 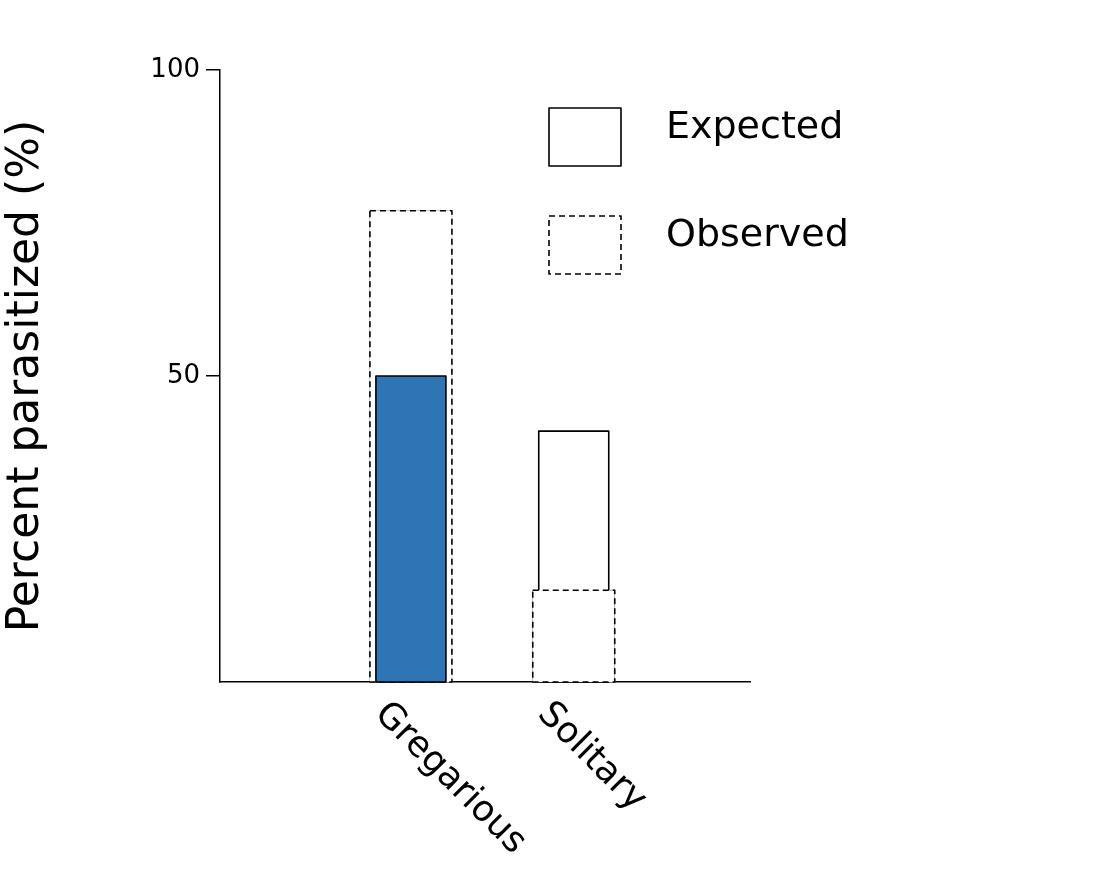 What do you see at coordinates (183, 373) in the screenshot?
I see `y-tick-label: 50` at bounding box center [183, 373].